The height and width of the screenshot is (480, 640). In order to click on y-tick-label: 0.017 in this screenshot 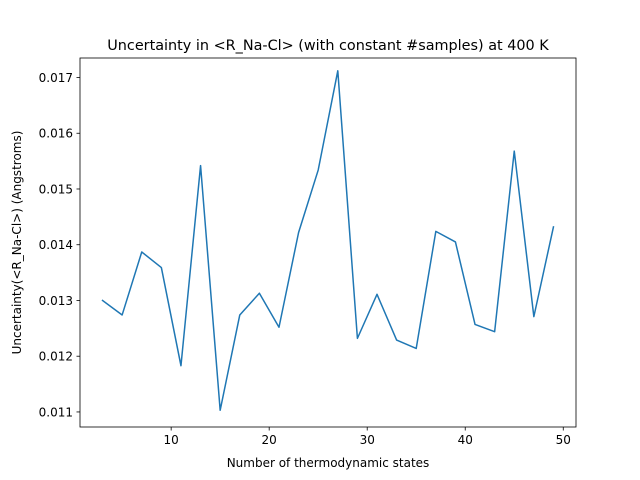, I will do `click(56, 78)`.